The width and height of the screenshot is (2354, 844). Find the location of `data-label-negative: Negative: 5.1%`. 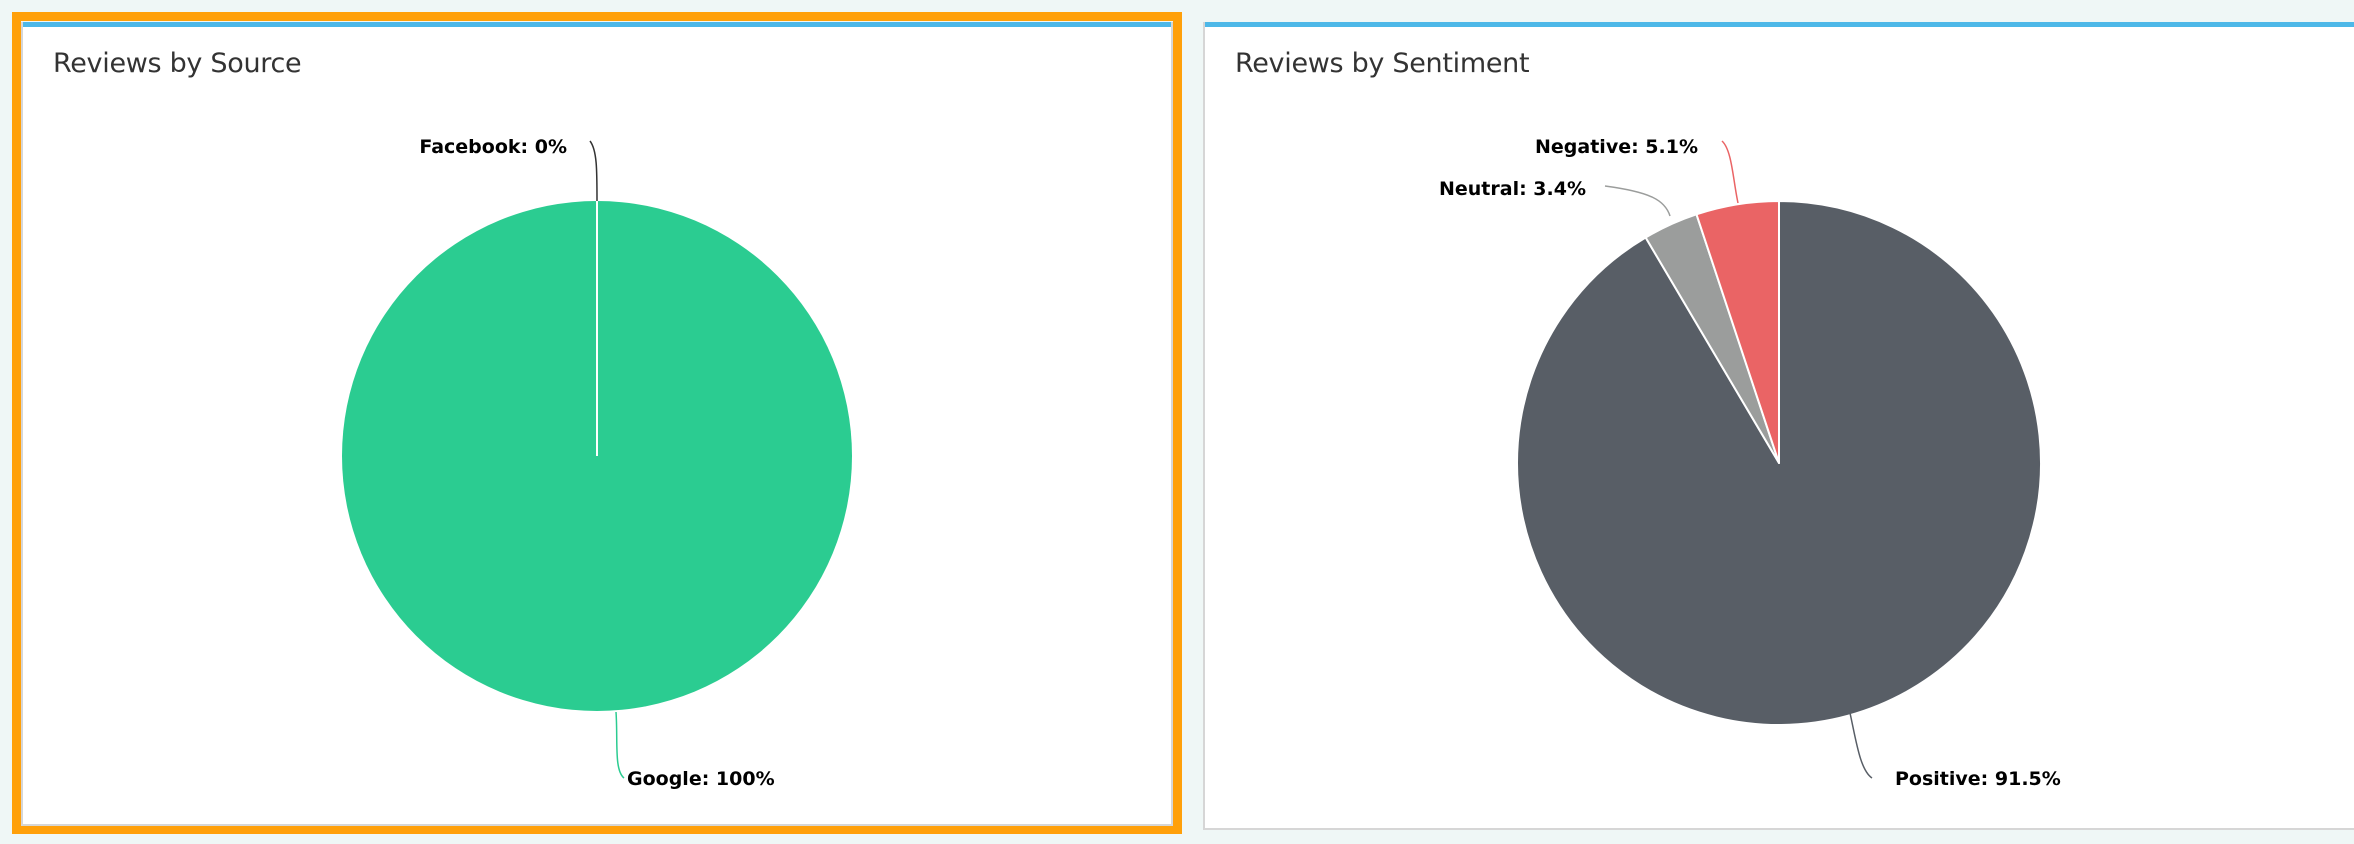

data-label-negative: Negative: 5.1% is located at coordinates (1616, 147).